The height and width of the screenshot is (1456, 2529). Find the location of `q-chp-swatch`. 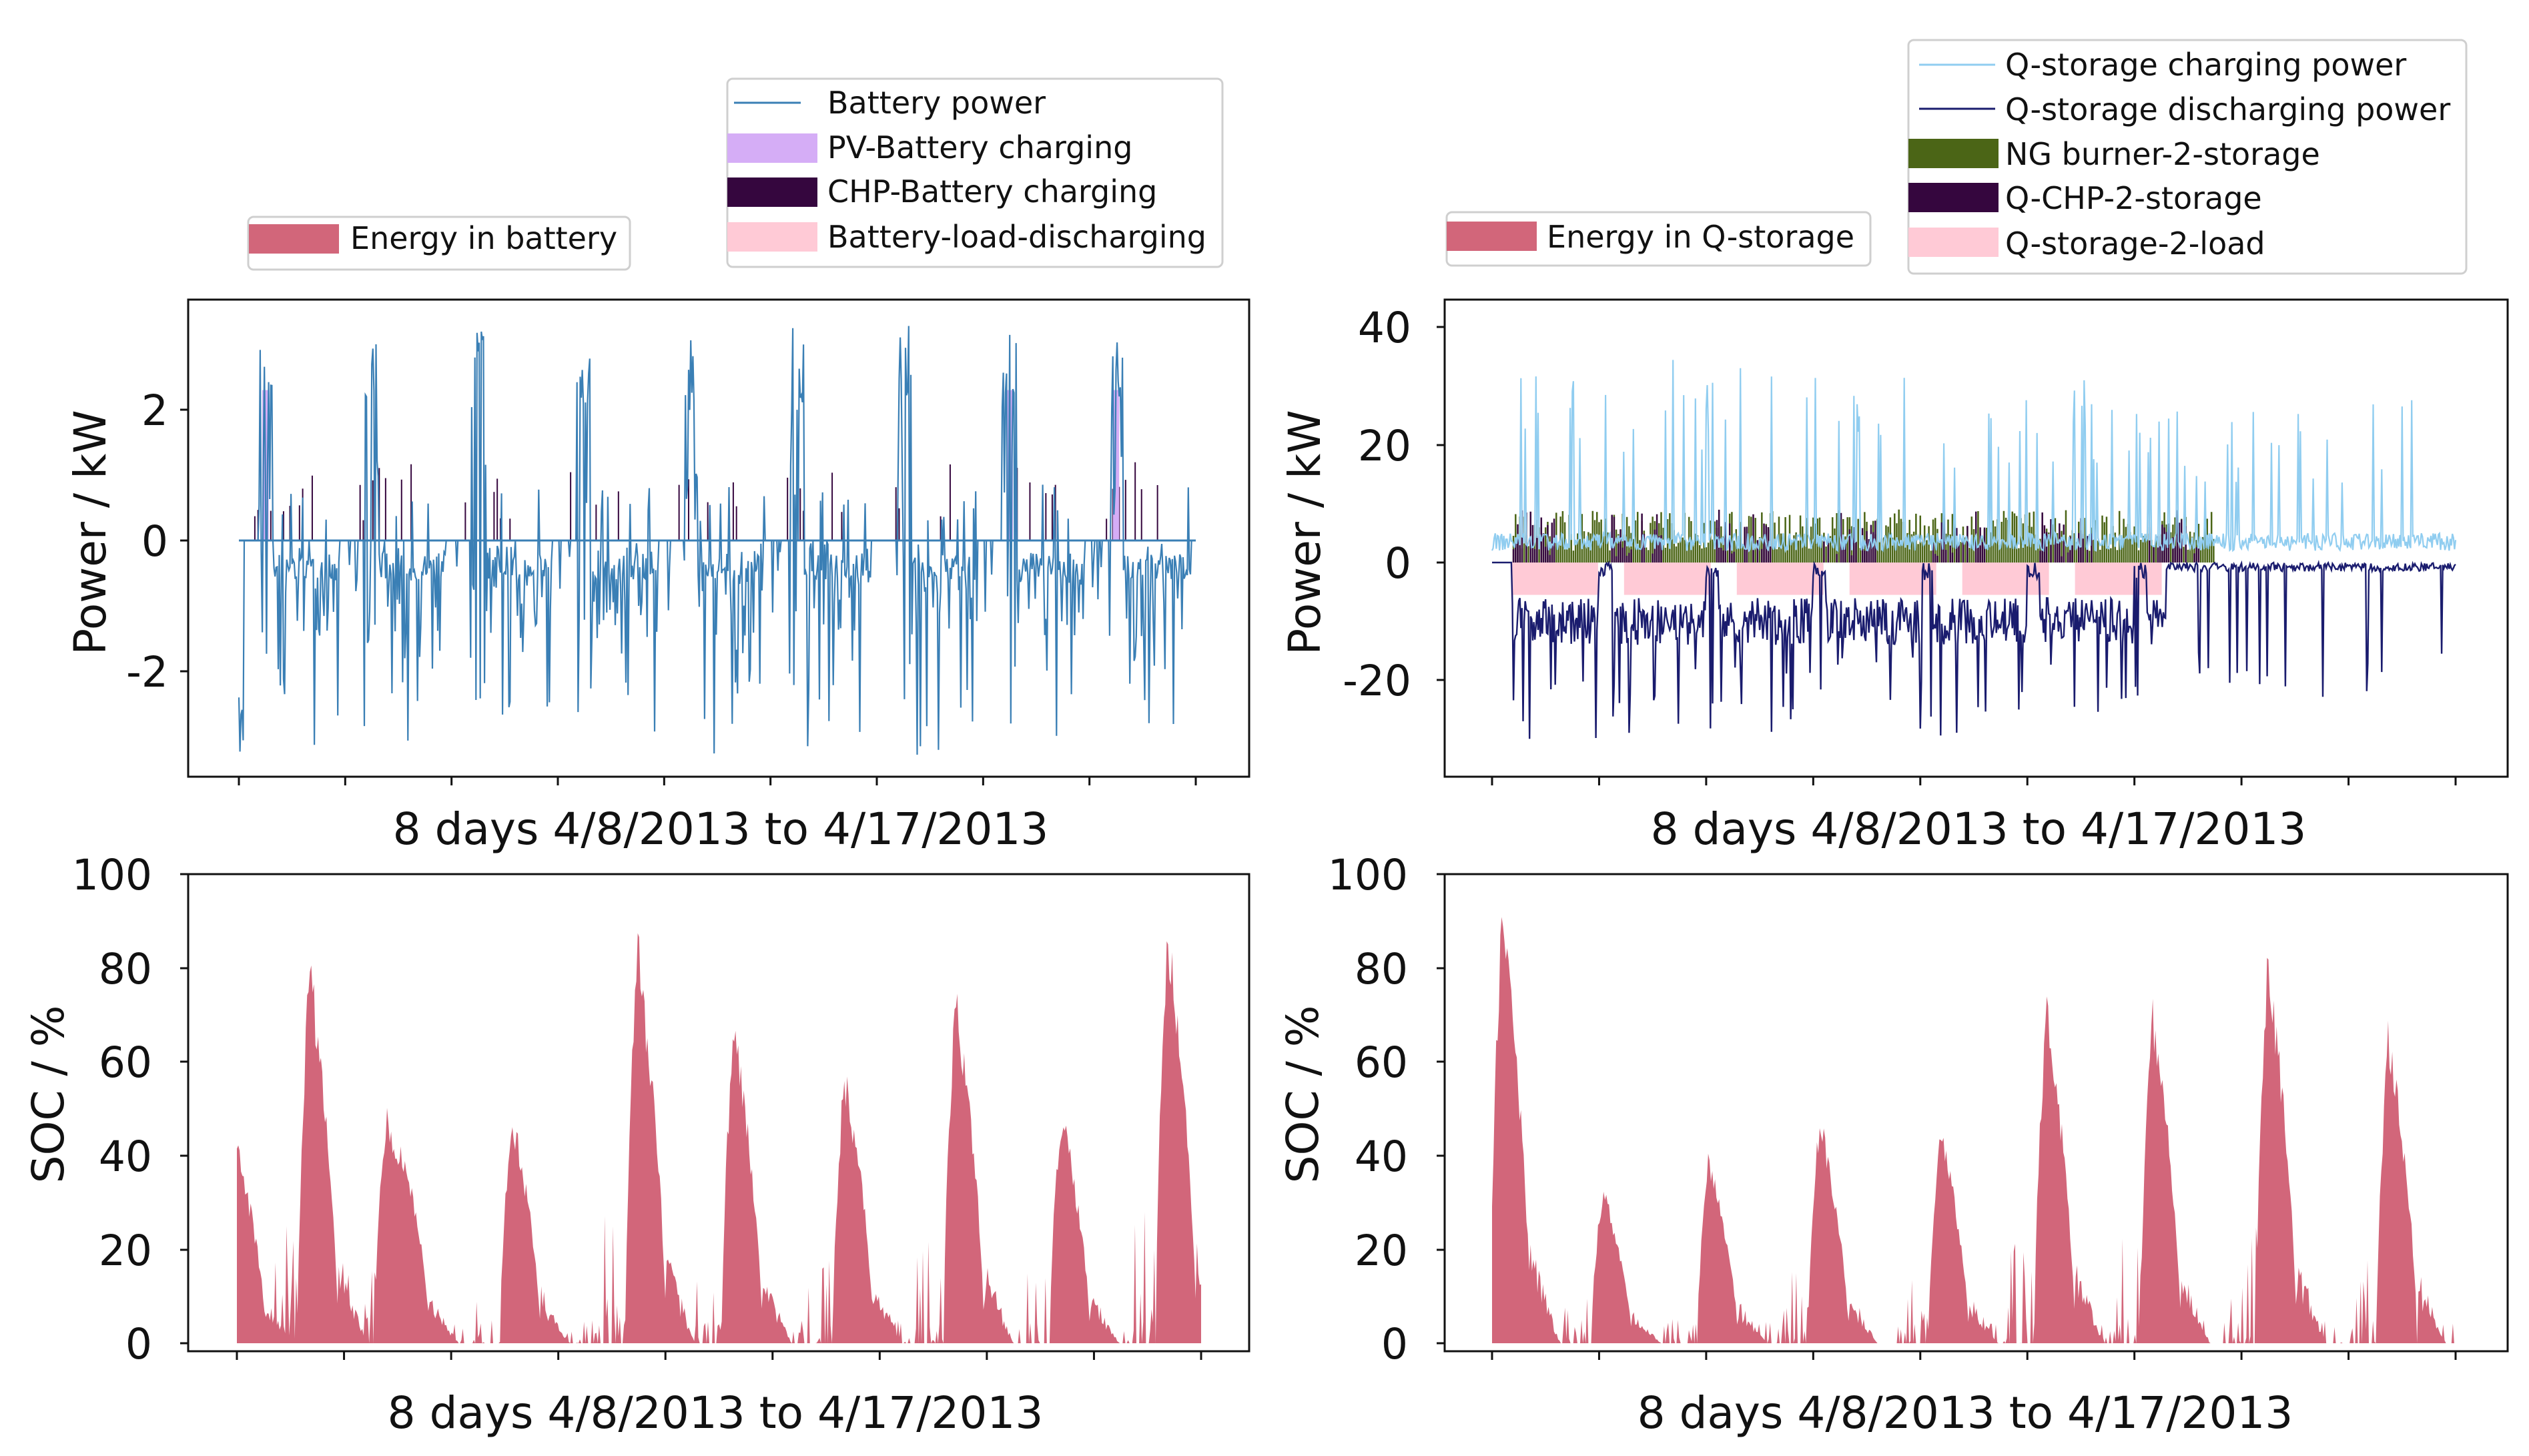

q-chp-swatch is located at coordinates (1953, 198).